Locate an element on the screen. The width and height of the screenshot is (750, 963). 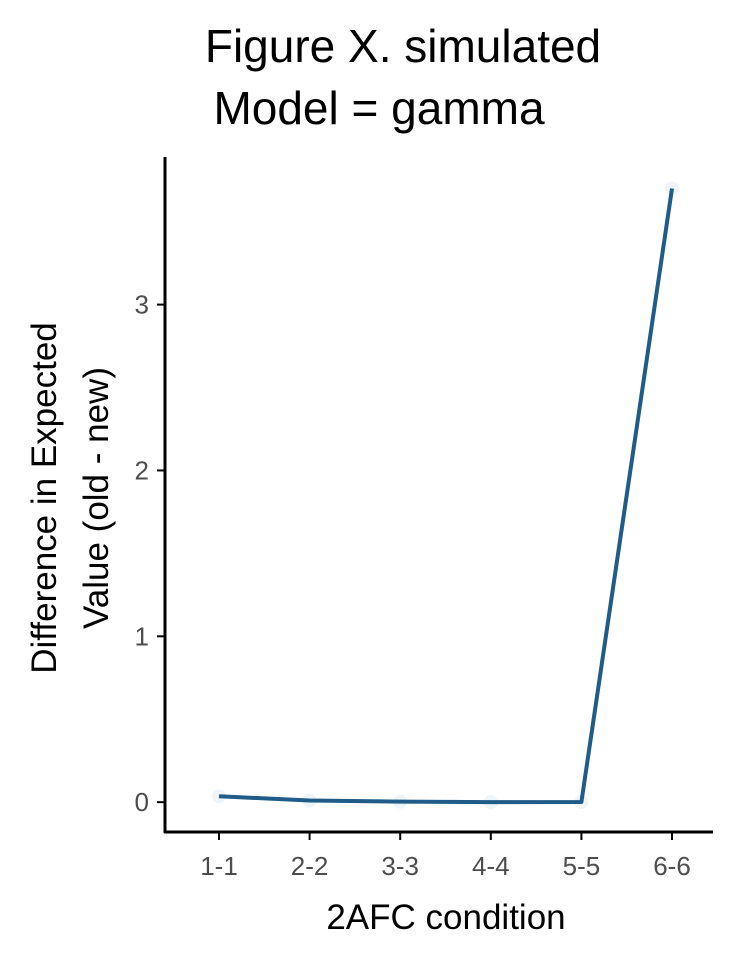
x-tick-label: 1-1 is located at coordinates (219, 866).